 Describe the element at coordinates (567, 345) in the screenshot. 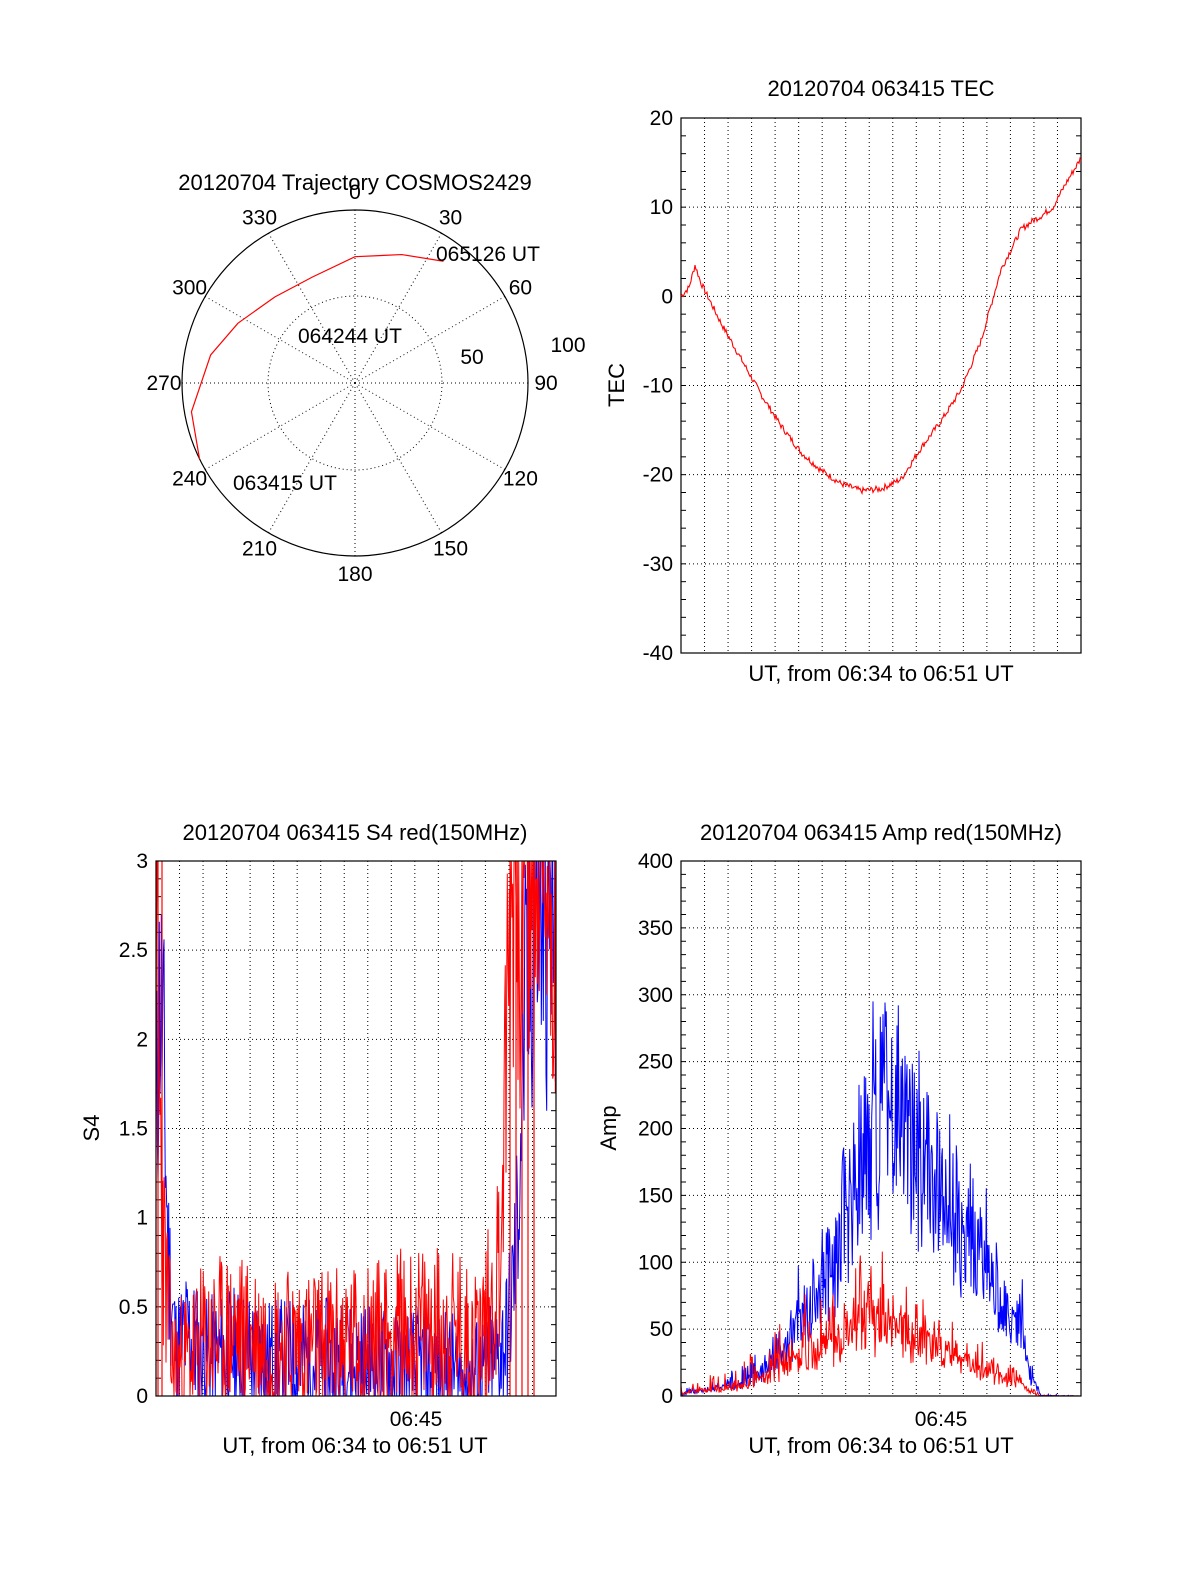

I see `polar-radial-label-100: 100` at that location.